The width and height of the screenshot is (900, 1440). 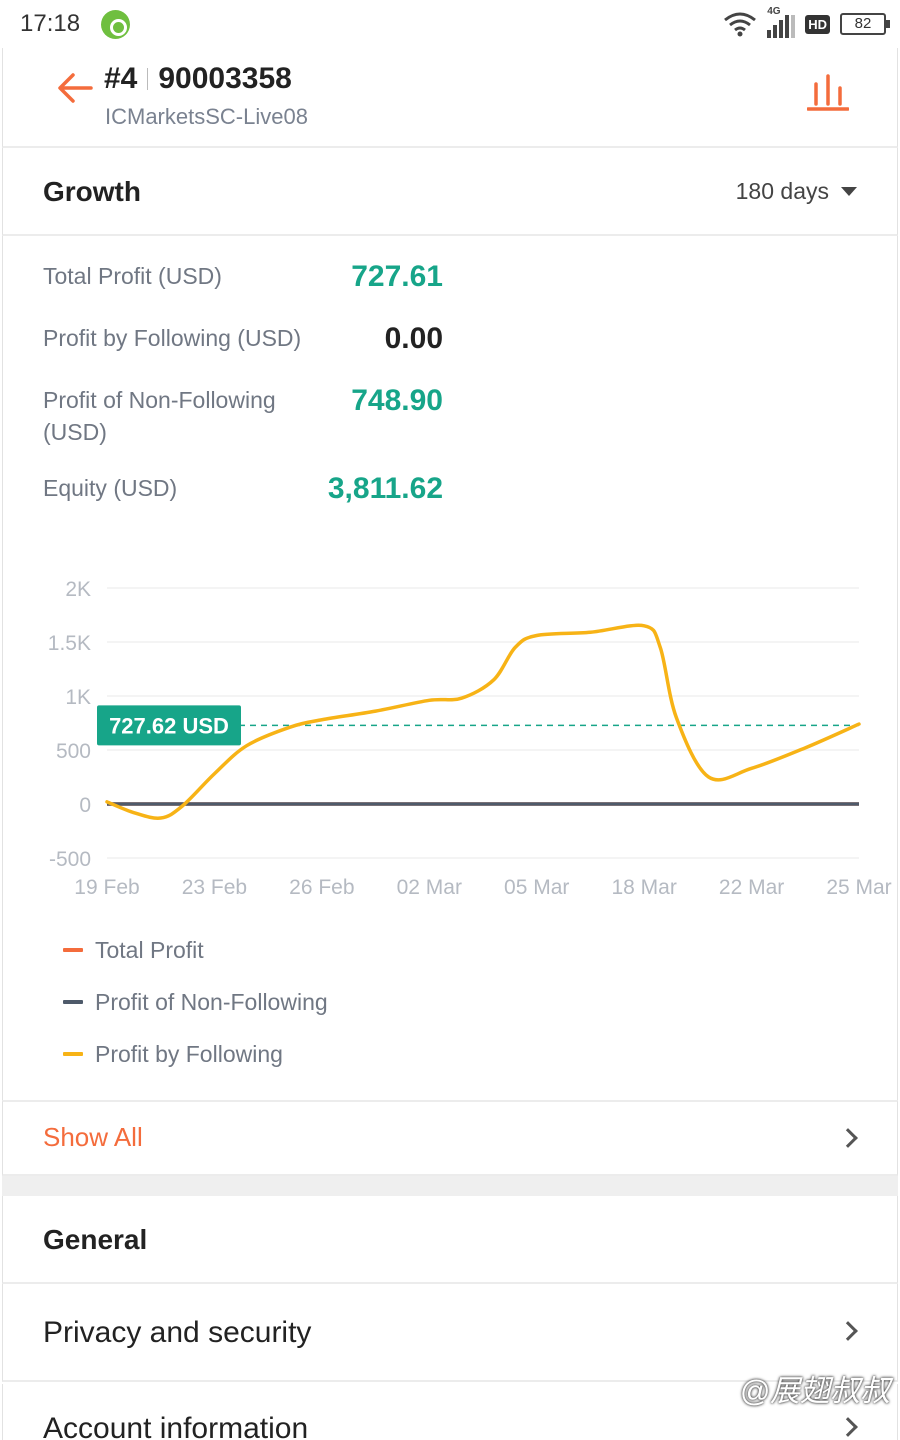 What do you see at coordinates (225, 78) in the screenshot?
I see `account-number: 90003358` at bounding box center [225, 78].